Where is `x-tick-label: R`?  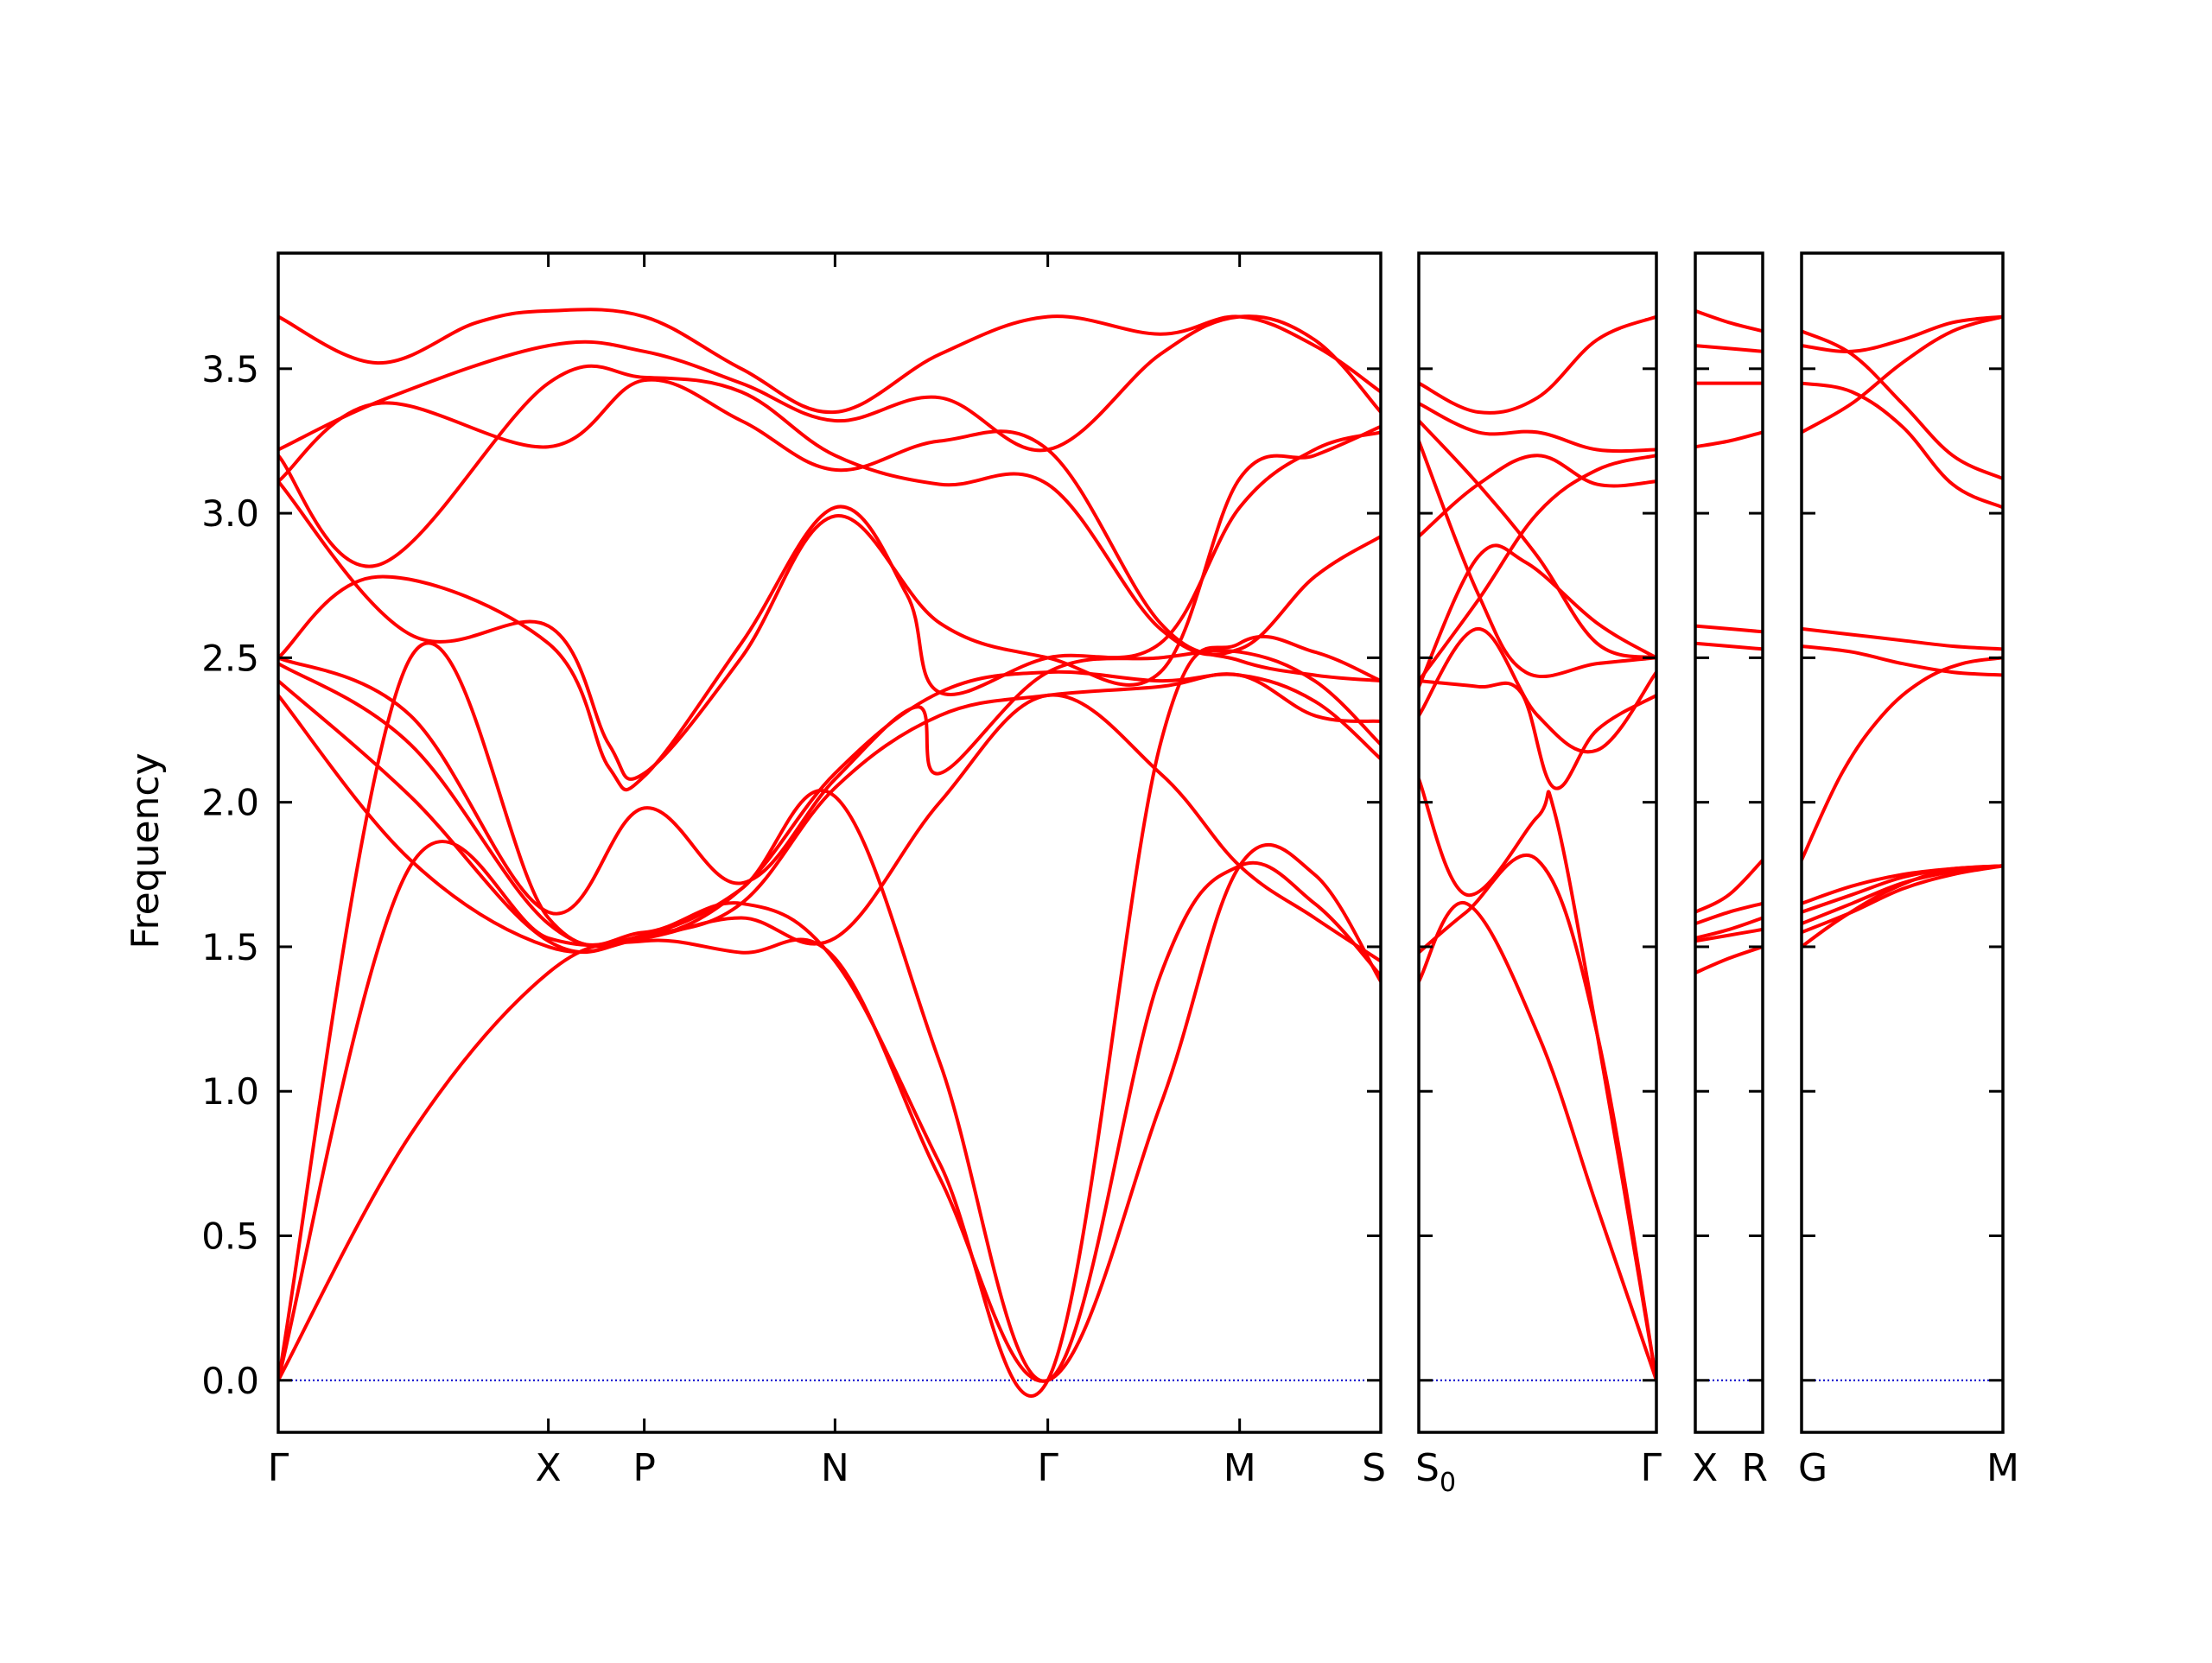 x-tick-label: R is located at coordinates (1754, 1468).